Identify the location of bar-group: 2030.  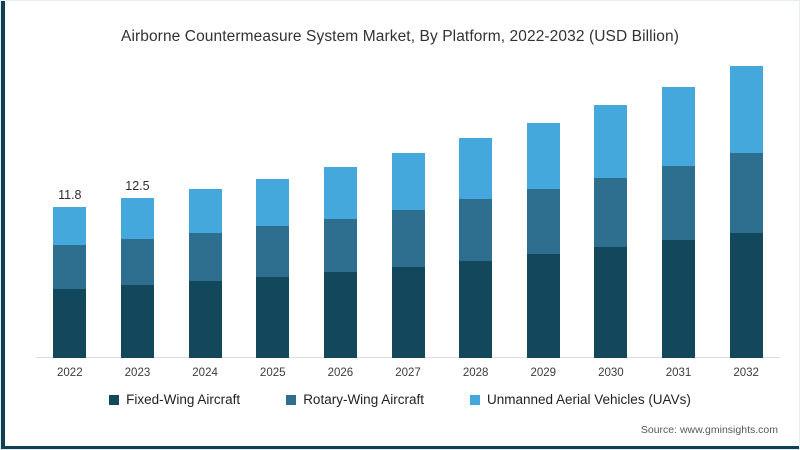
(611, 241).